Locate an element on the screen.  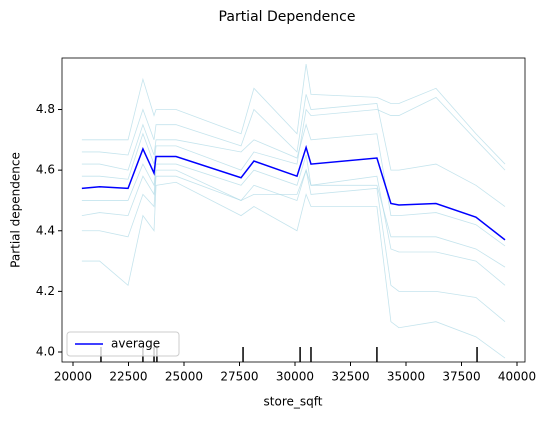
x-tick-label: 35000 is located at coordinates (406, 377).